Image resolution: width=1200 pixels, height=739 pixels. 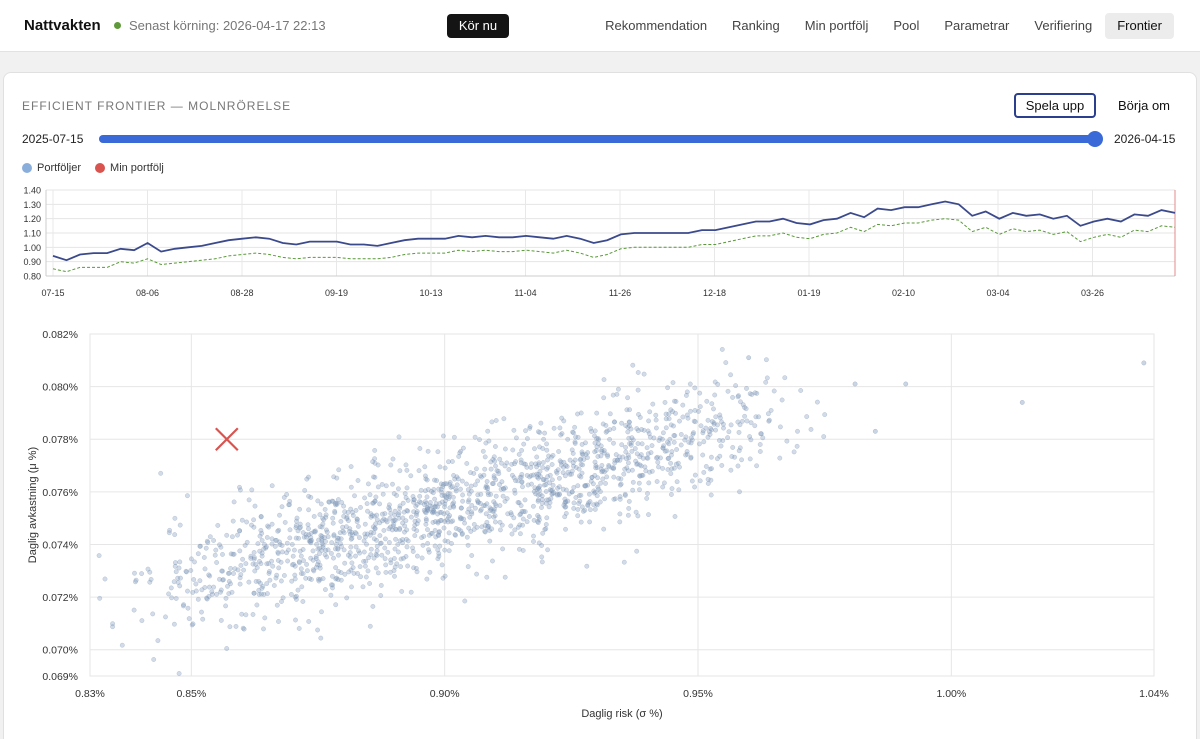 What do you see at coordinates (656, 25) in the screenshot?
I see `nav-item-rekommendation: Rekommendation` at bounding box center [656, 25].